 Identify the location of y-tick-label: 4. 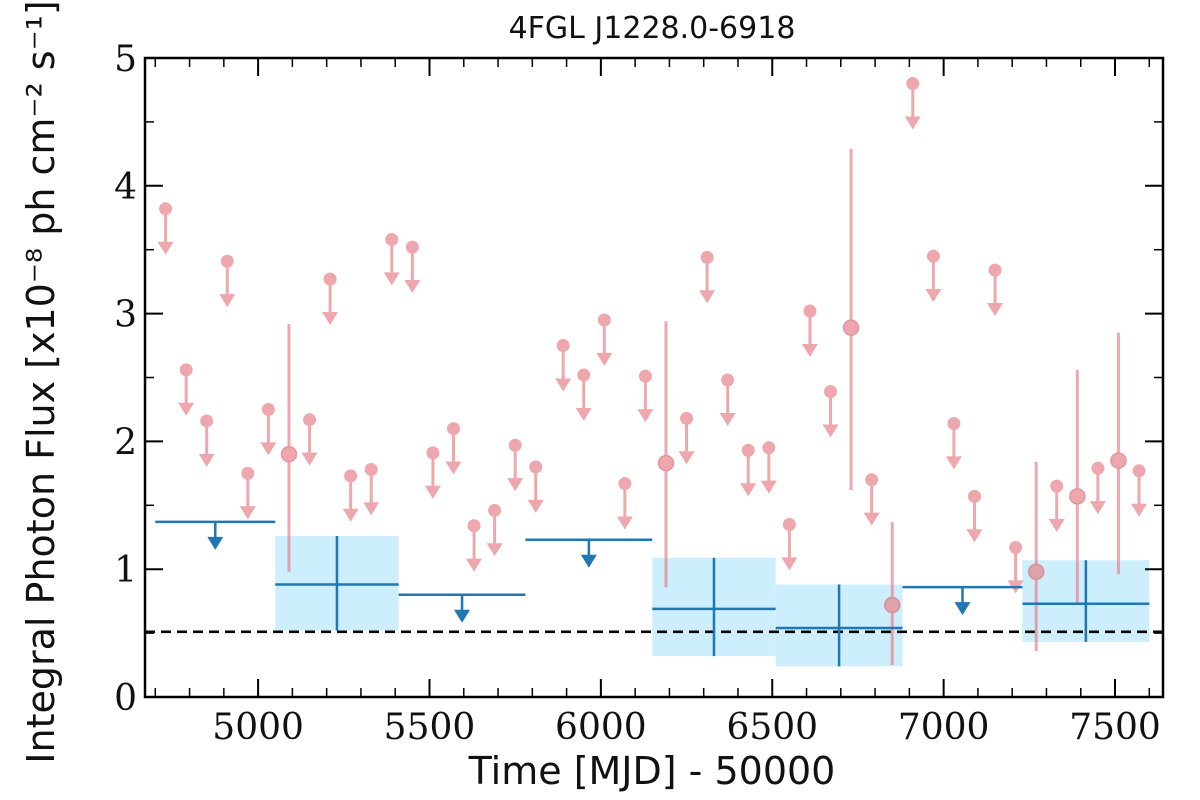
(125, 187).